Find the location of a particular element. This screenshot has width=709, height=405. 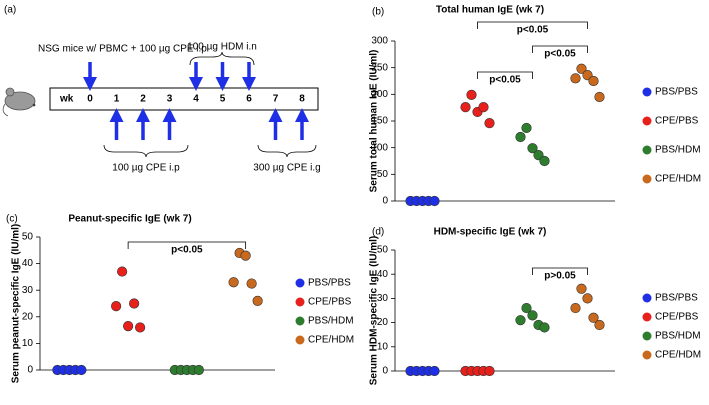

mouse-icon is located at coordinates (19, 102).